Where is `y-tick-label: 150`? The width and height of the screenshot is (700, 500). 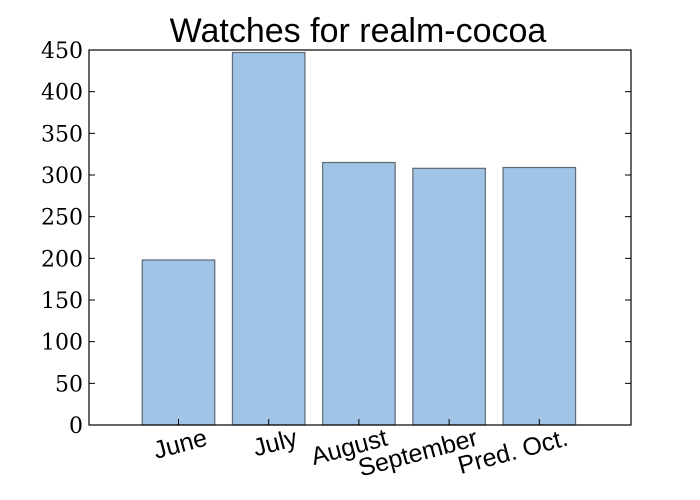 y-tick-label: 150 is located at coordinates (62, 301).